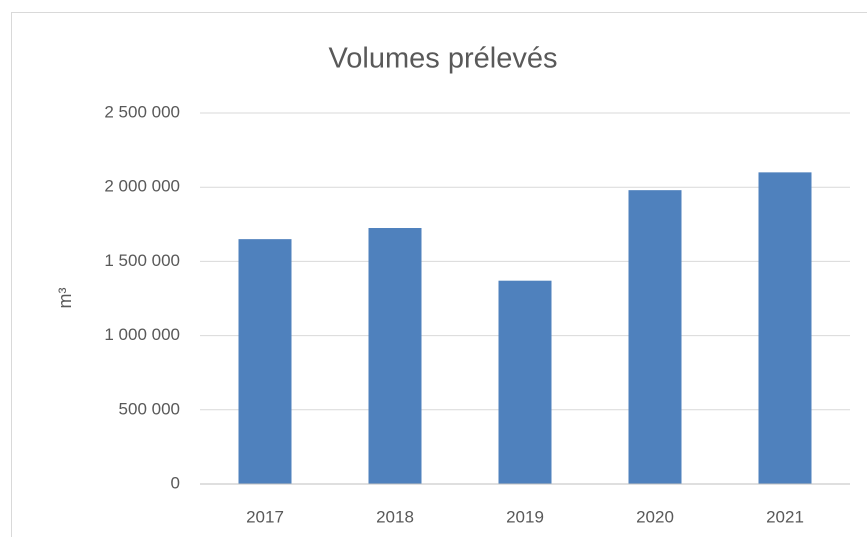 The width and height of the screenshot is (867, 537). I want to click on y-tick-label: 2 000 000, so click(142, 186).